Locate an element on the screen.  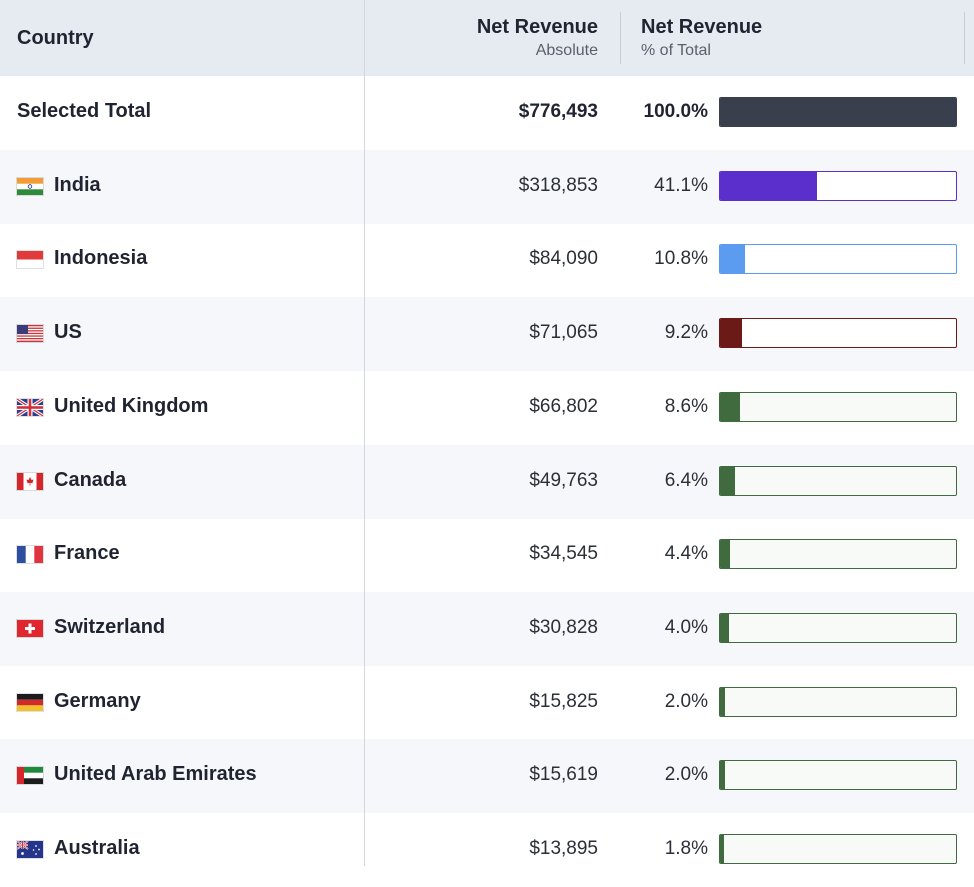
net-revenue-value: $15,825 is located at coordinates (563, 701).